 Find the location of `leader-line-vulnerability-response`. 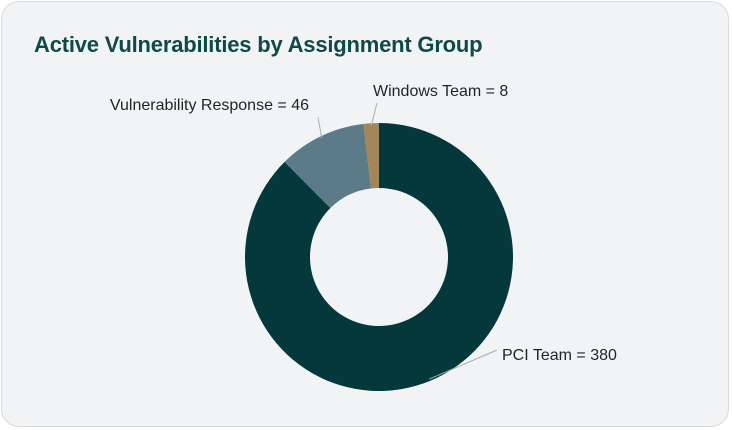

leader-line-vulnerability-response is located at coordinates (320, 127).